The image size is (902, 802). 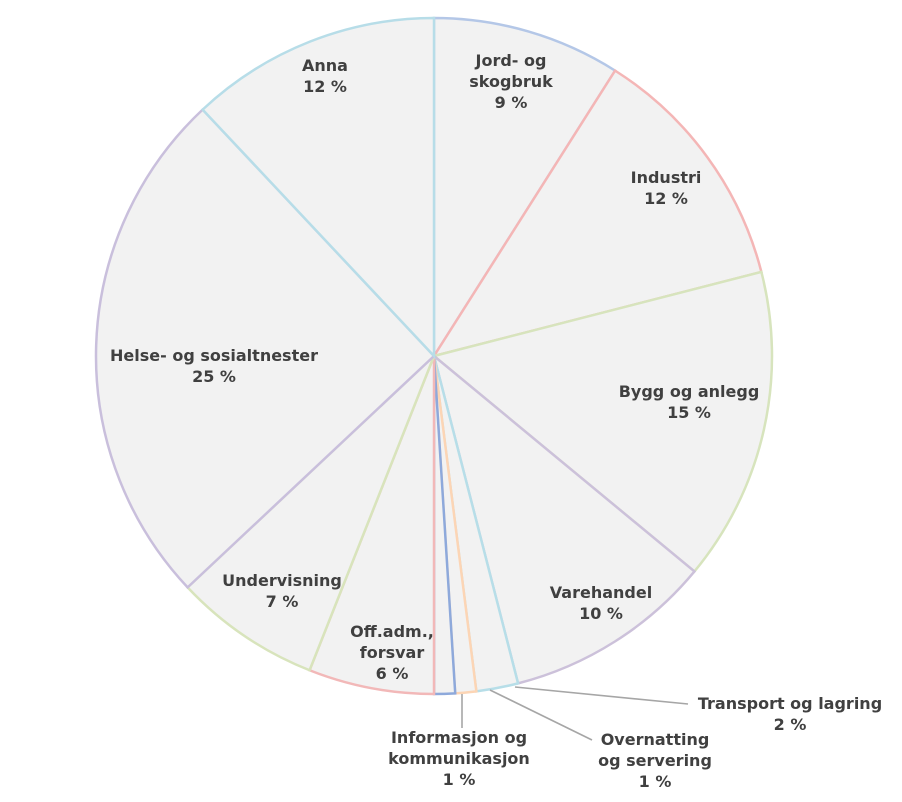 I want to click on slice-value-label: 25 %, so click(x=214, y=376).